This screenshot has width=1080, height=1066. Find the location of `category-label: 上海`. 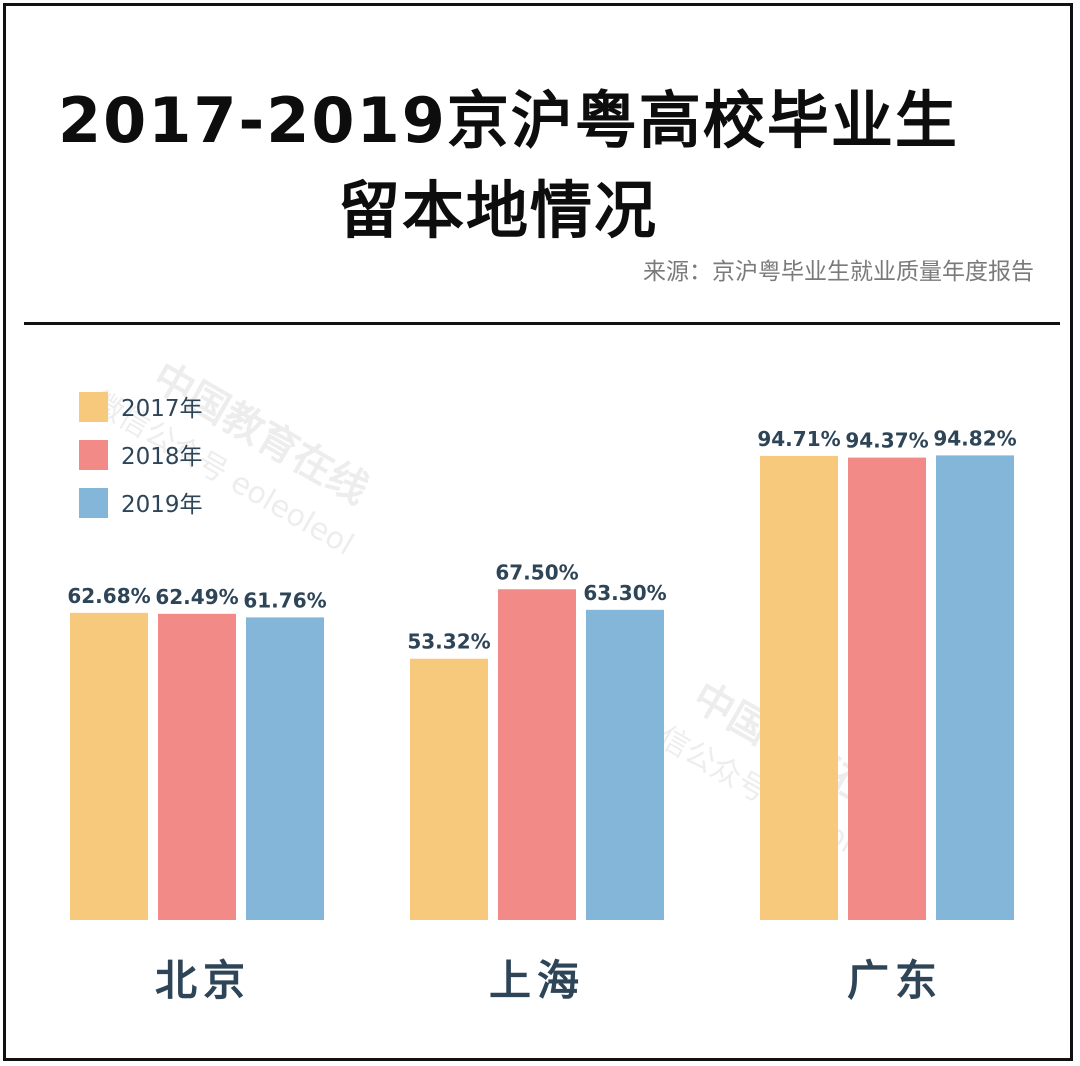

category-label: 上海 is located at coordinates (537, 980).